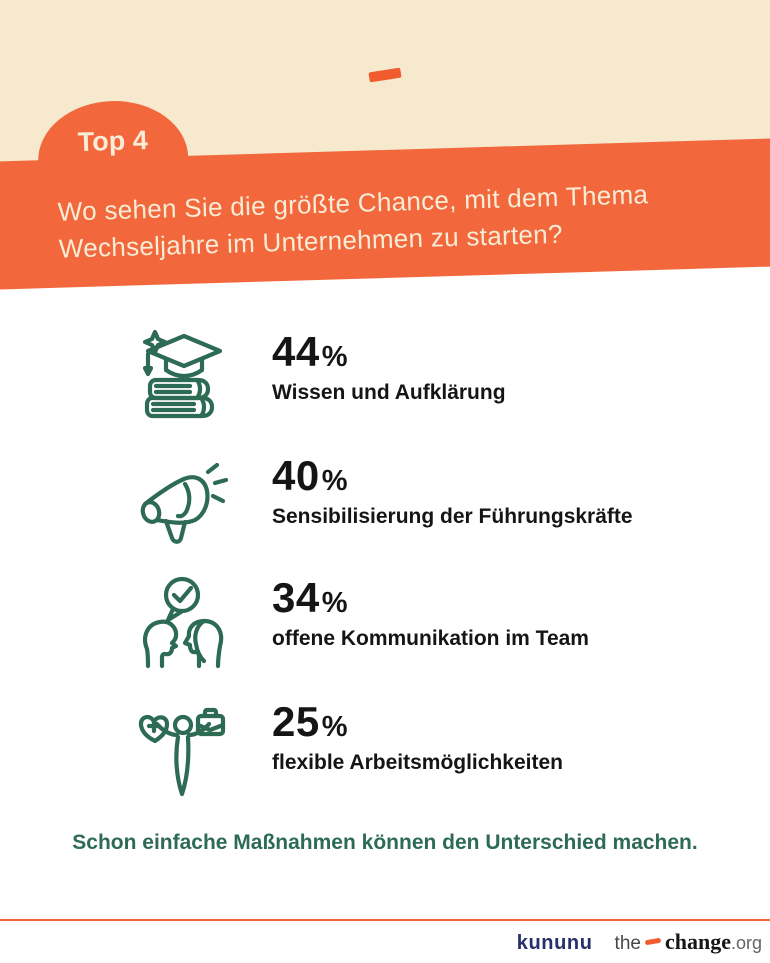 The height and width of the screenshot is (963, 770). What do you see at coordinates (385, 920) in the screenshot?
I see `footer-divider` at bounding box center [385, 920].